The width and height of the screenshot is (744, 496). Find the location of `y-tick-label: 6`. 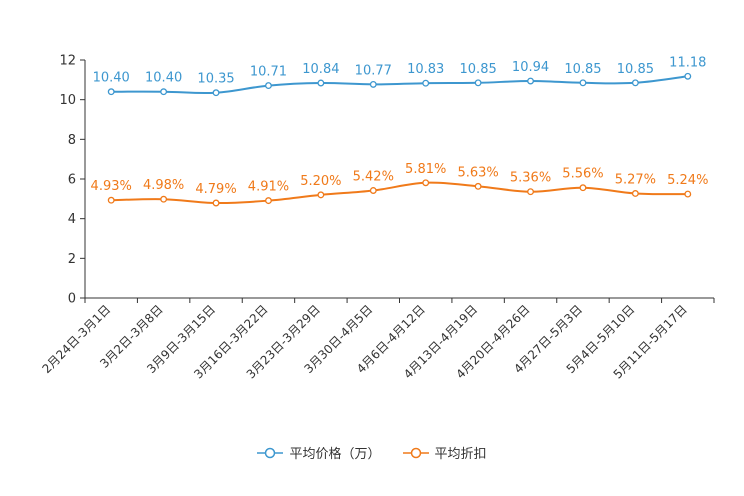

y-tick-label: 6 is located at coordinates (72, 180).